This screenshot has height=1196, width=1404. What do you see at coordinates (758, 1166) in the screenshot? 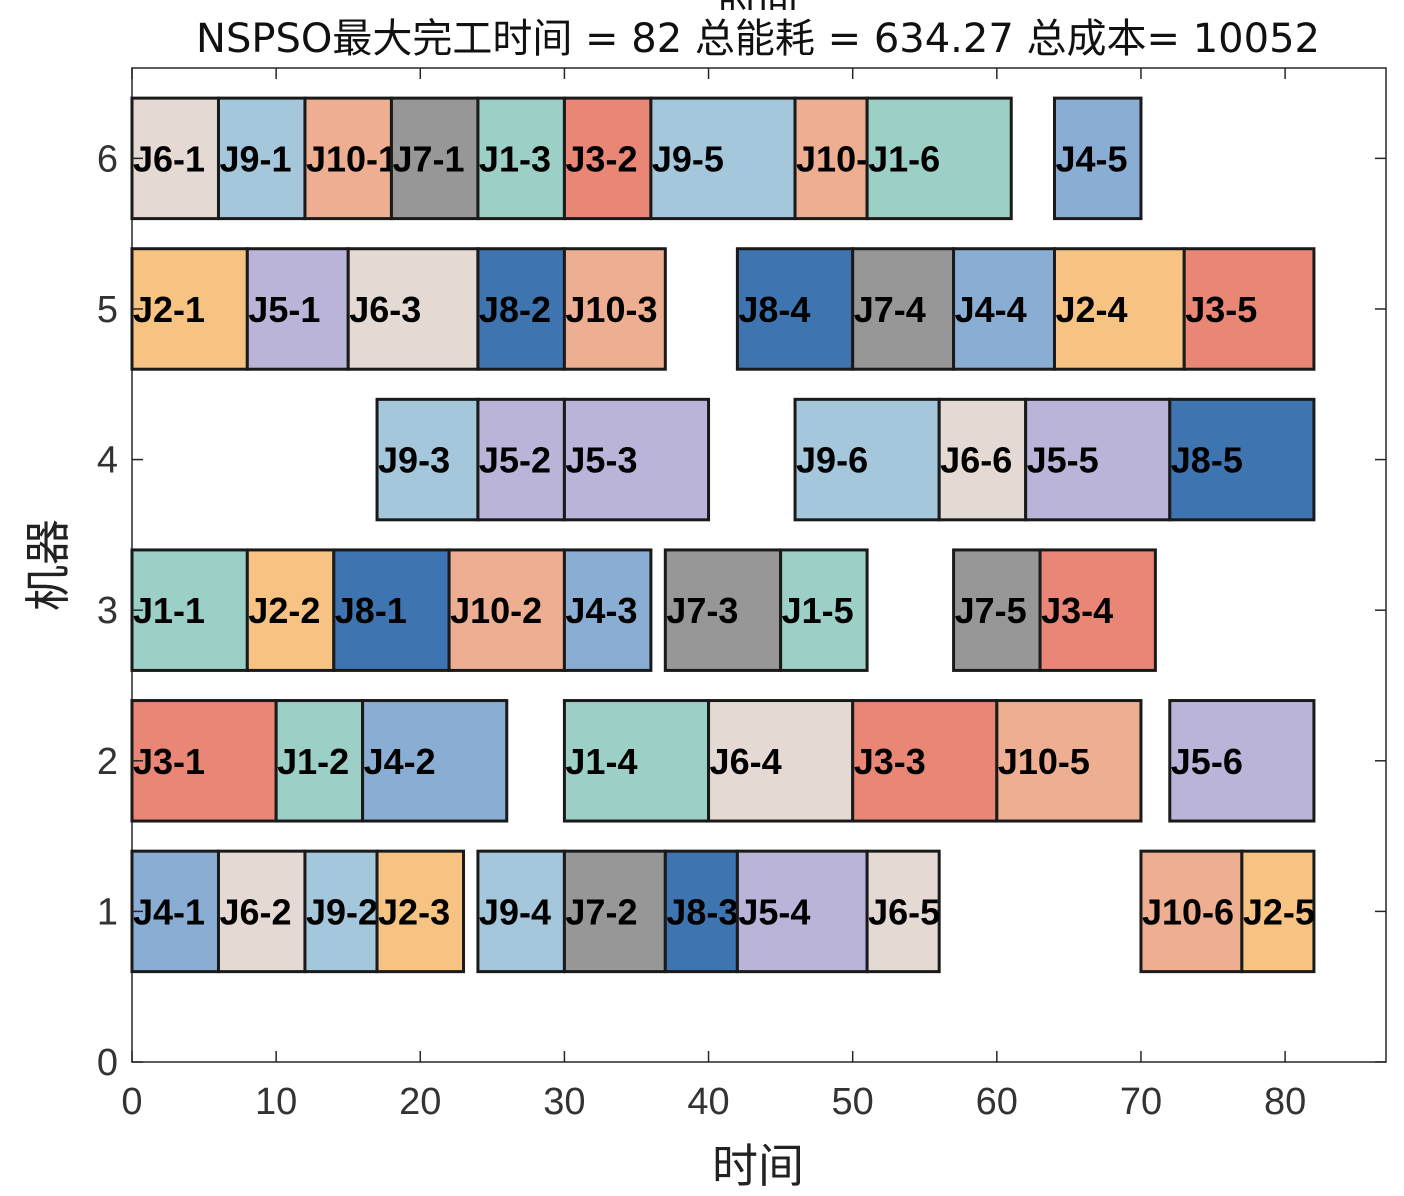
I see `x-axis-label: 时间` at bounding box center [758, 1166].